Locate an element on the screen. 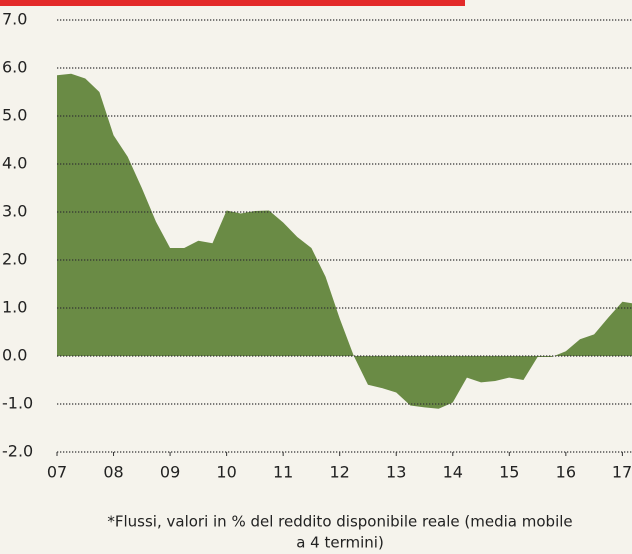 The width and height of the screenshot is (632, 554). y-tick-label: 5.0 is located at coordinates (14, 115).